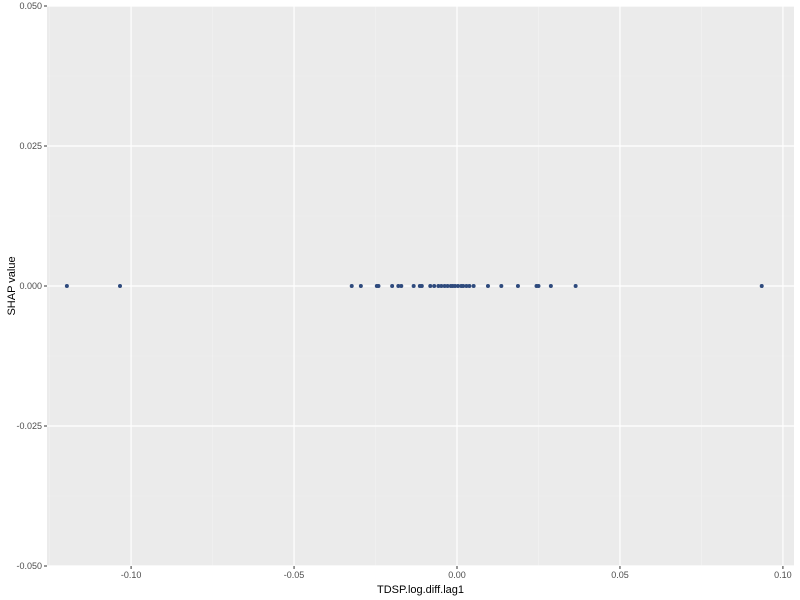  I want to click on x-tick-label: 0.10, so click(783, 575).